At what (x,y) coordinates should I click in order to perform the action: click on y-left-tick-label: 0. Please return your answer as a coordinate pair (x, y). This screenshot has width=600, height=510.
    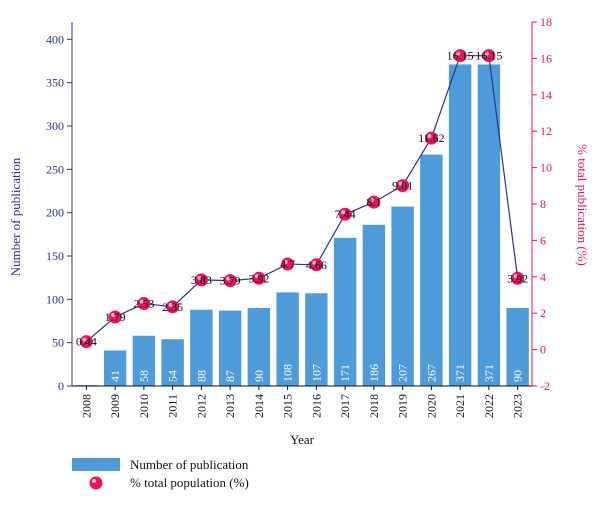
    Looking at the image, I should click on (61, 386).